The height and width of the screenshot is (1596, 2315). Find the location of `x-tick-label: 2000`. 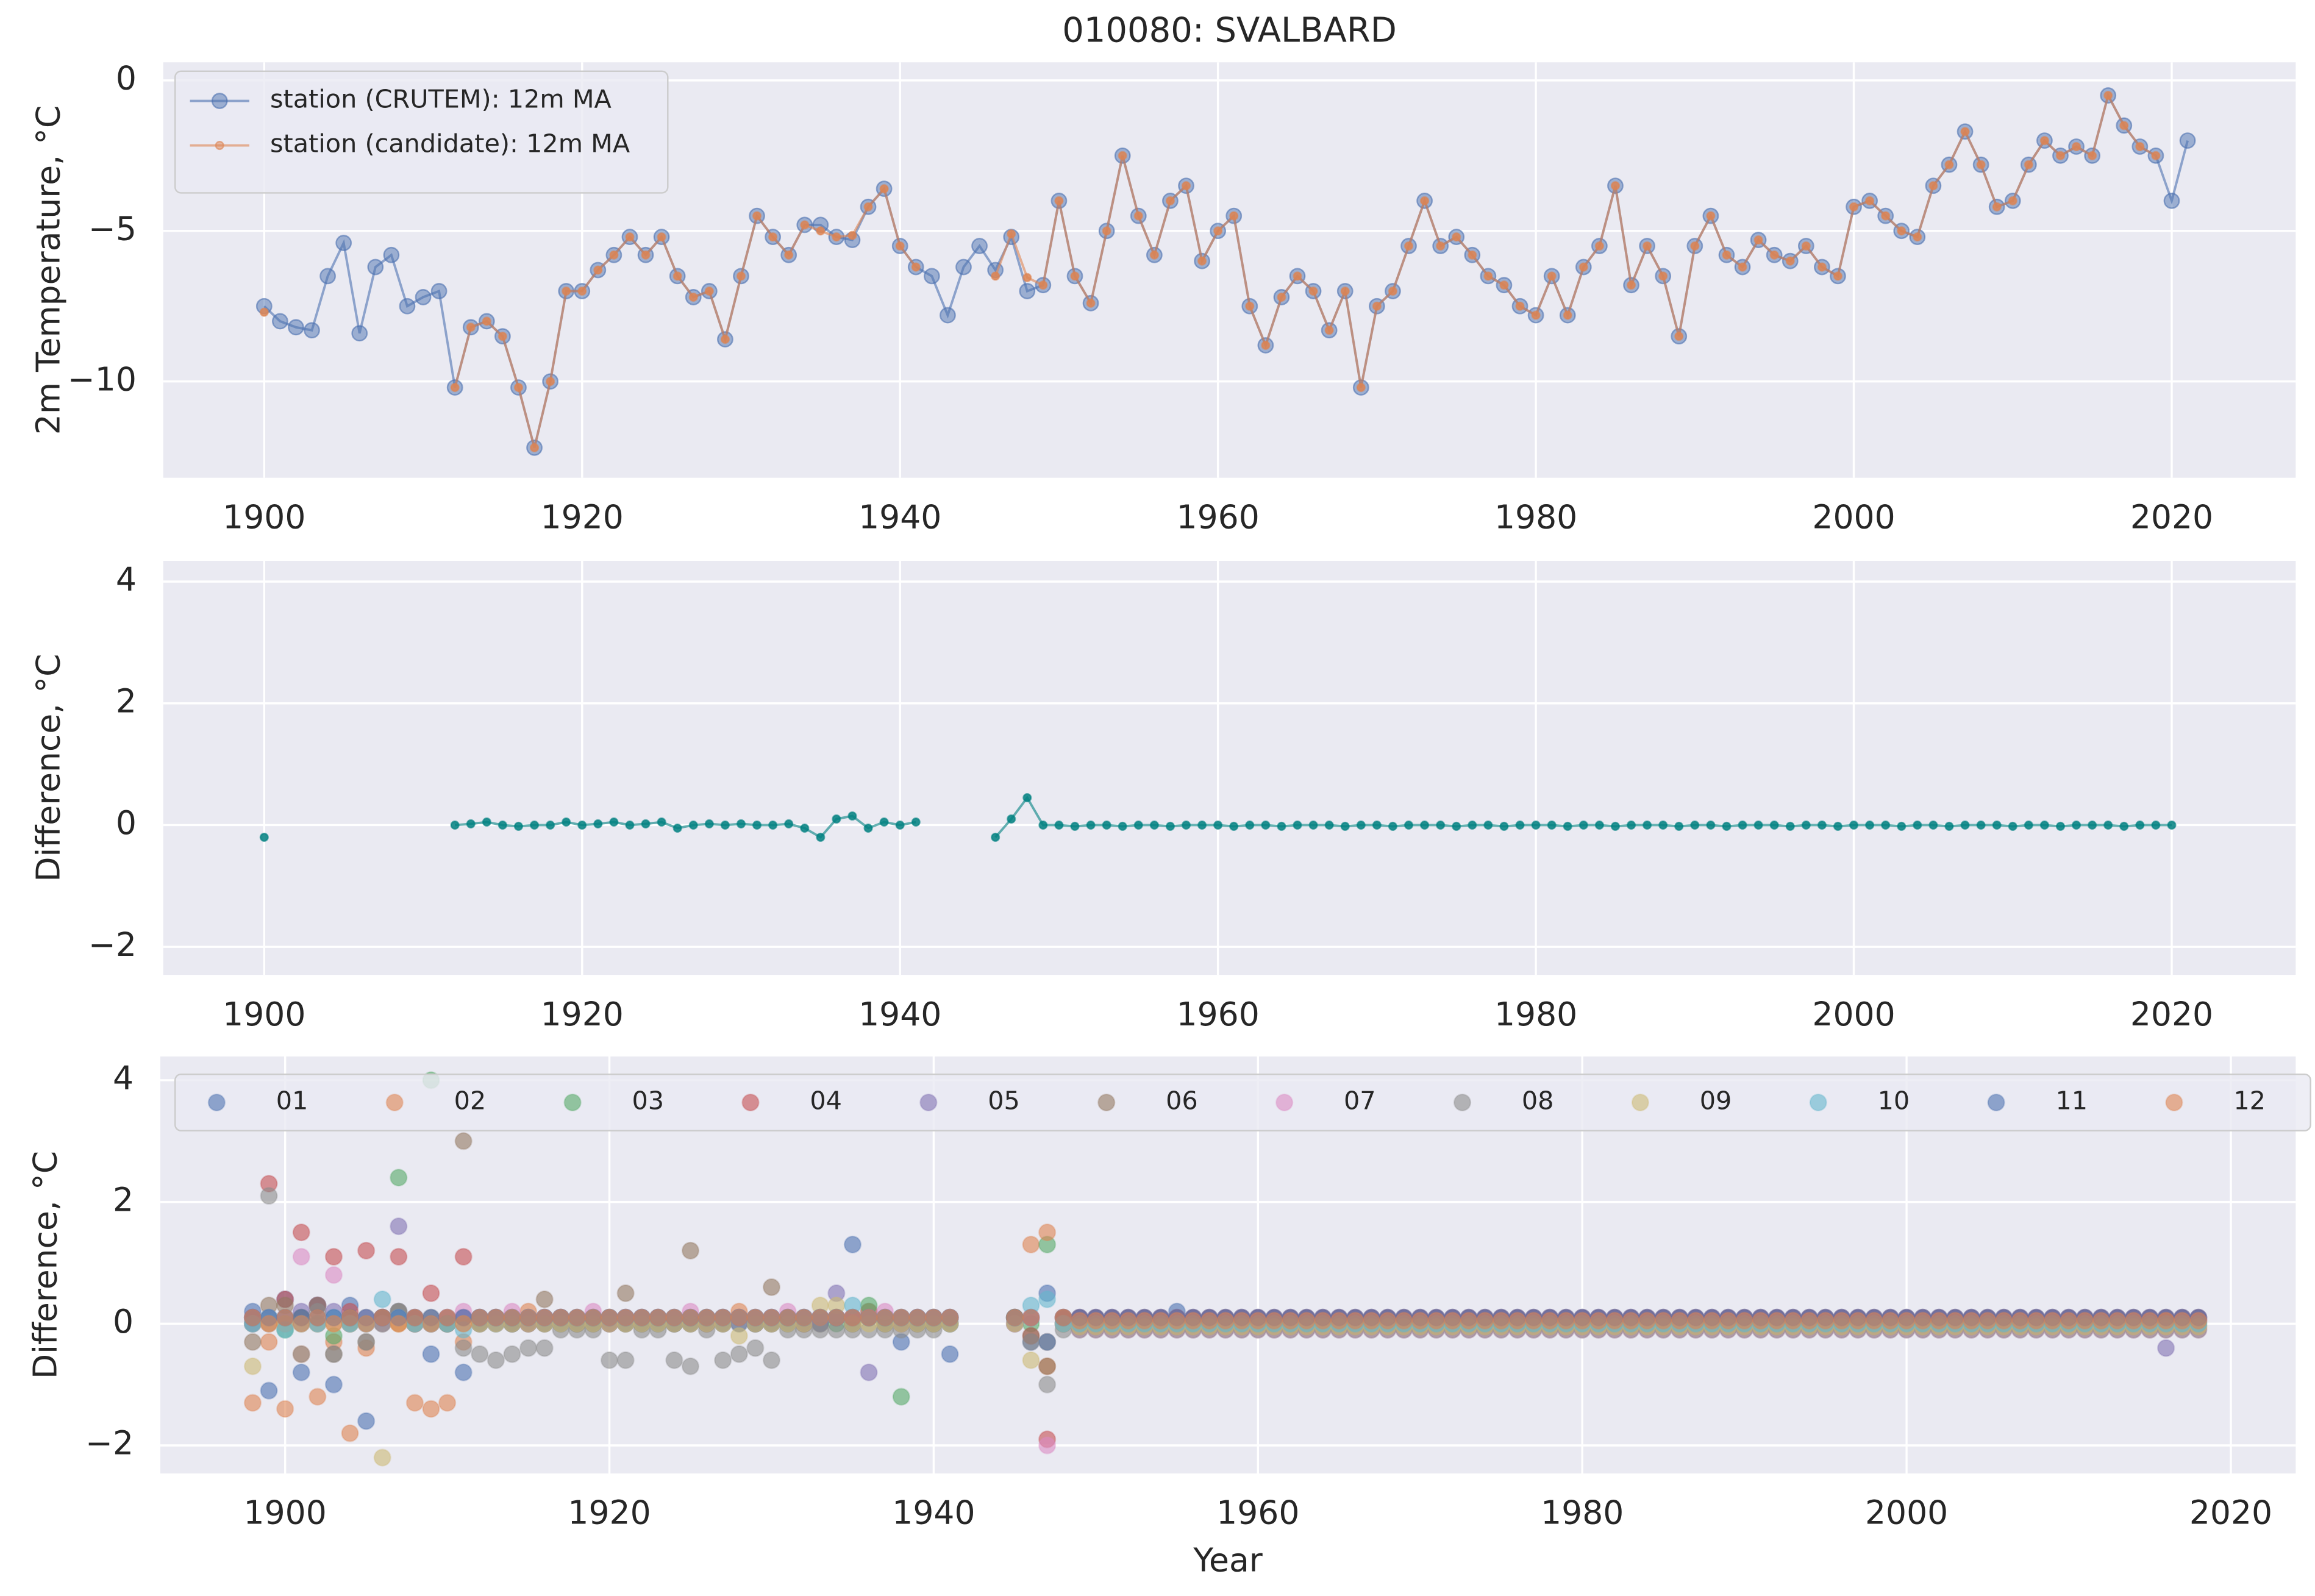

x-tick-label: 2000 is located at coordinates (1853, 1014).